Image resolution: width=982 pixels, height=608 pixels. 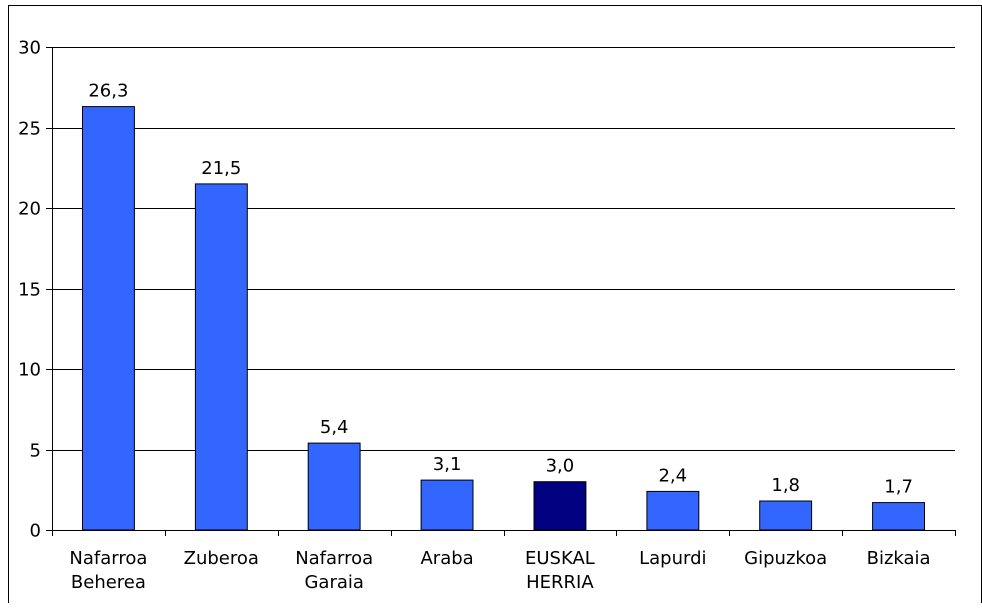 I want to click on x-tick-label: Nafarroa Beherea, so click(x=108, y=570).